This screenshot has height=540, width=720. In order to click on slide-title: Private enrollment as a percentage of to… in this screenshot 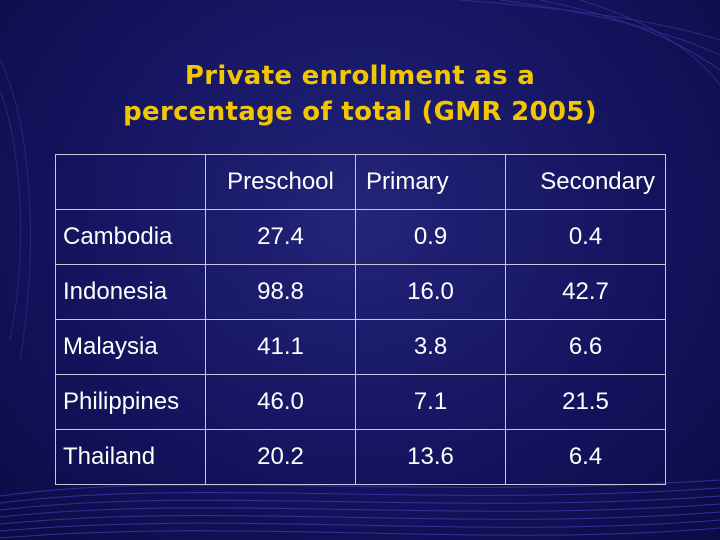, I will do `click(360, 94)`.